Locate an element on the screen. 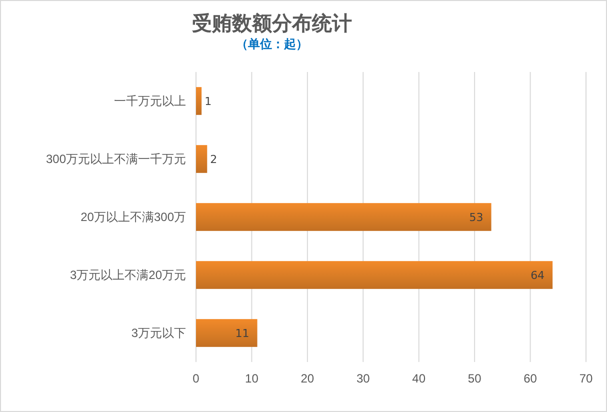 The height and width of the screenshot is (412, 607). data-label: 64 is located at coordinates (537, 275).